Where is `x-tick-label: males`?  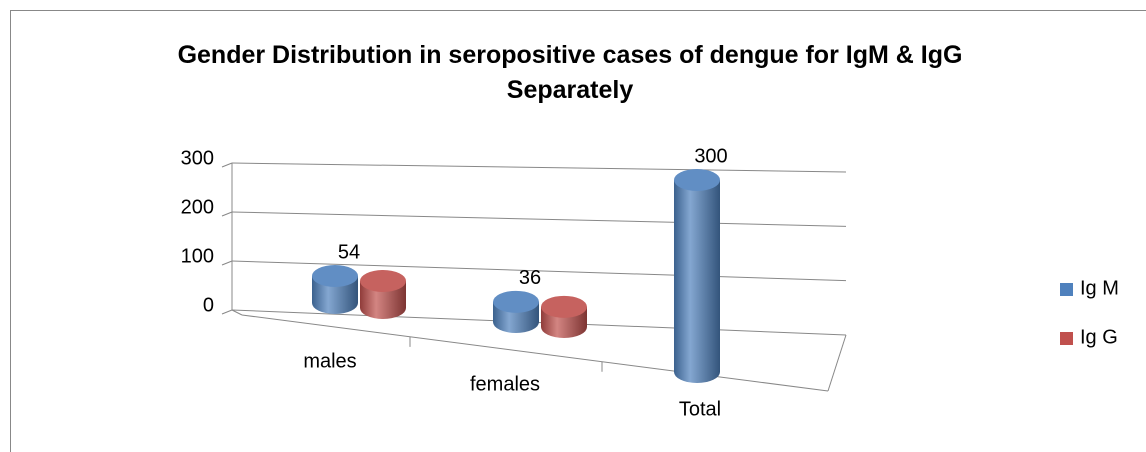 x-tick-label: males is located at coordinates (329, 361).